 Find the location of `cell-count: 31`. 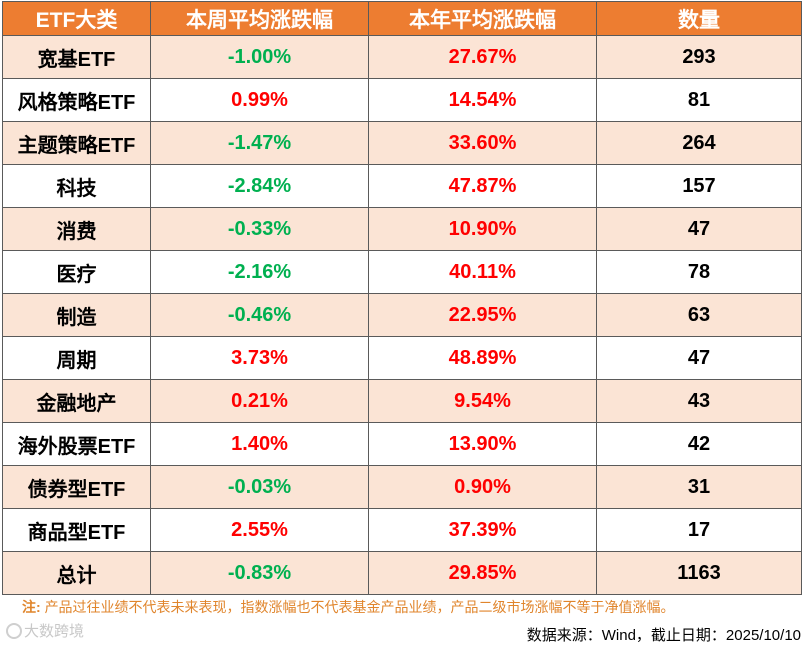

cell-count: 31 is located at coordinates (699, 487).